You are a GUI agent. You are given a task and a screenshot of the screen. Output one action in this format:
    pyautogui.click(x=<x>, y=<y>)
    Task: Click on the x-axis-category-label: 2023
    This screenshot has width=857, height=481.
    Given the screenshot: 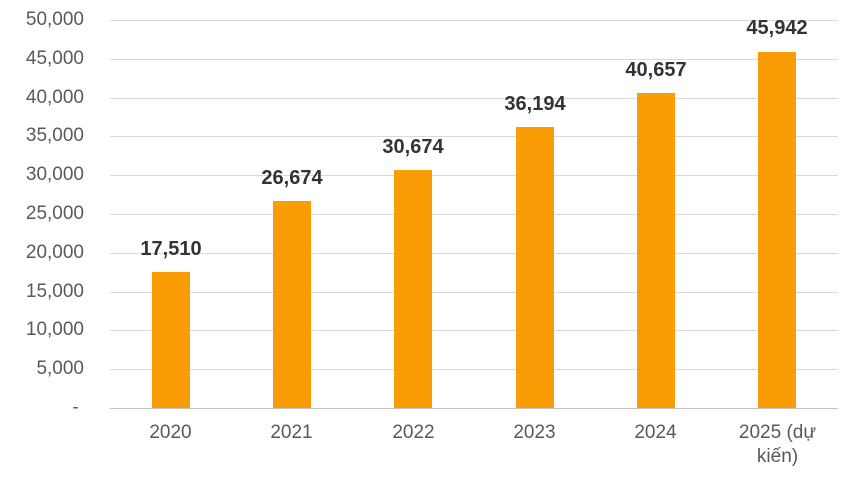 What is the action you would take?
    pyautogui.click(x=534, y=432)
    